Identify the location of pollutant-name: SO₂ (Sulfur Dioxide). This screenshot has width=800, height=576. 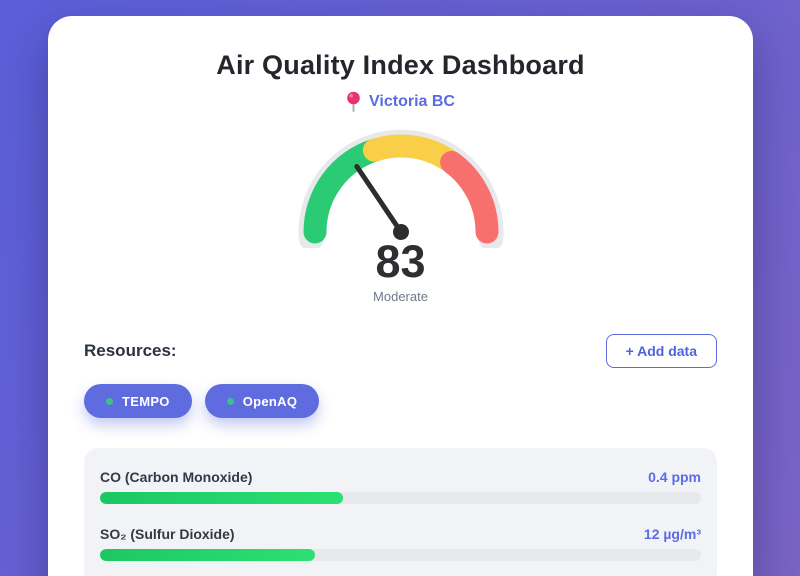
(167, 534).